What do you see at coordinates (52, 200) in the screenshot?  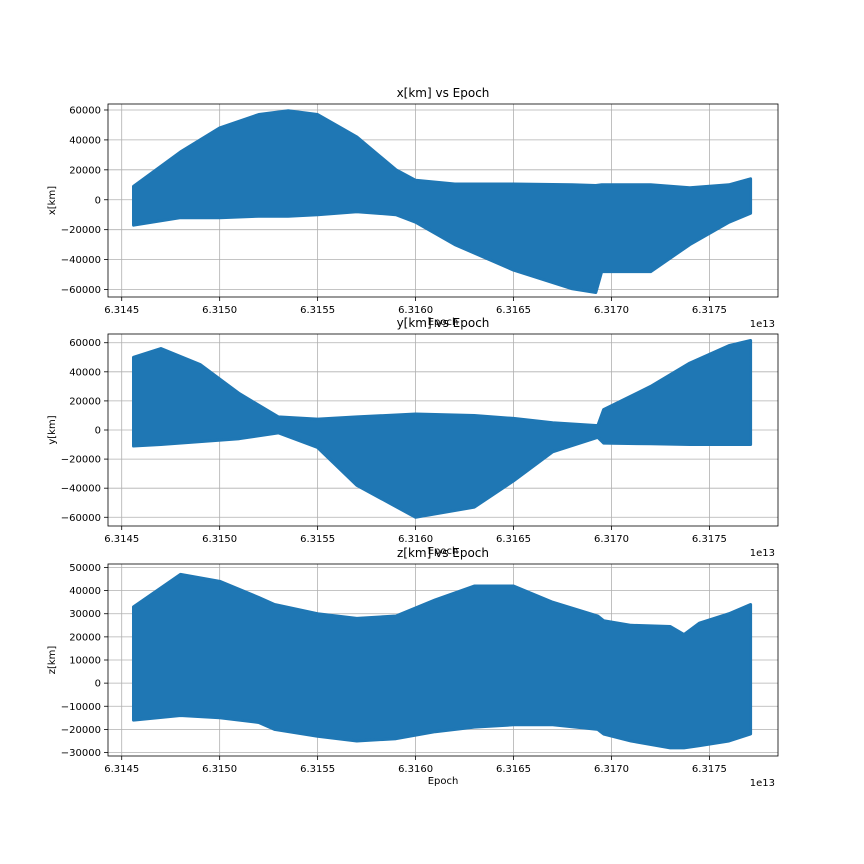 I see `y-axis-label: x[km]` at bounding box center [52, 200].